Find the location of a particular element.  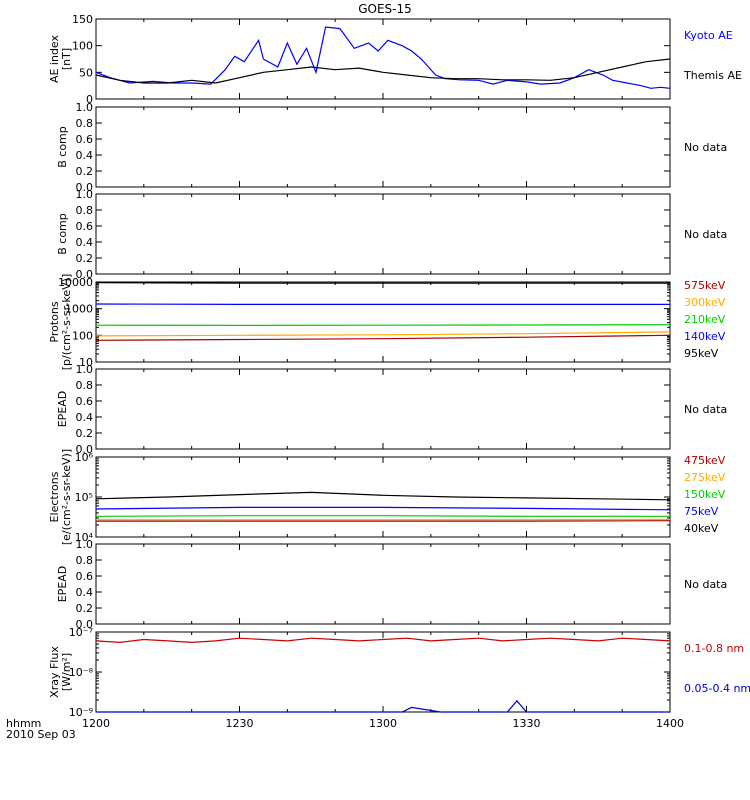

legend-entry: 95keV is located at coordinates (701, 353).